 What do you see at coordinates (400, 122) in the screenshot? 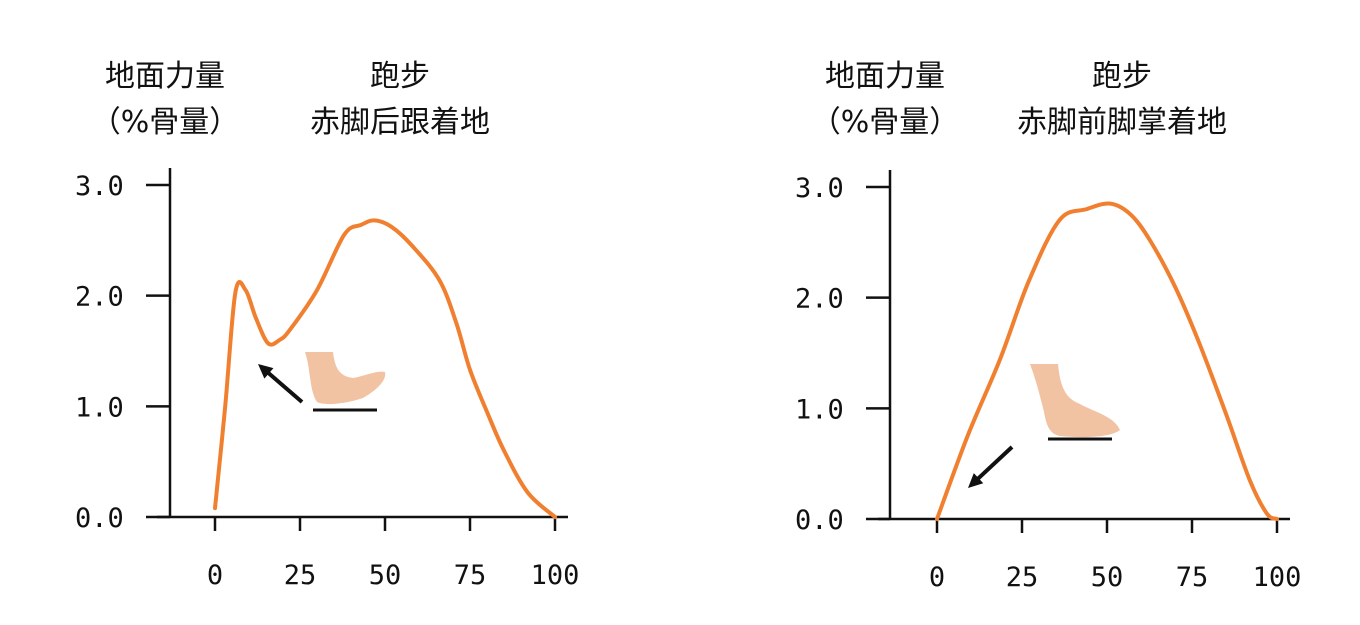
I see `chart-subtitle: 赤脚后跟着地` at bounding box center [400, 122].